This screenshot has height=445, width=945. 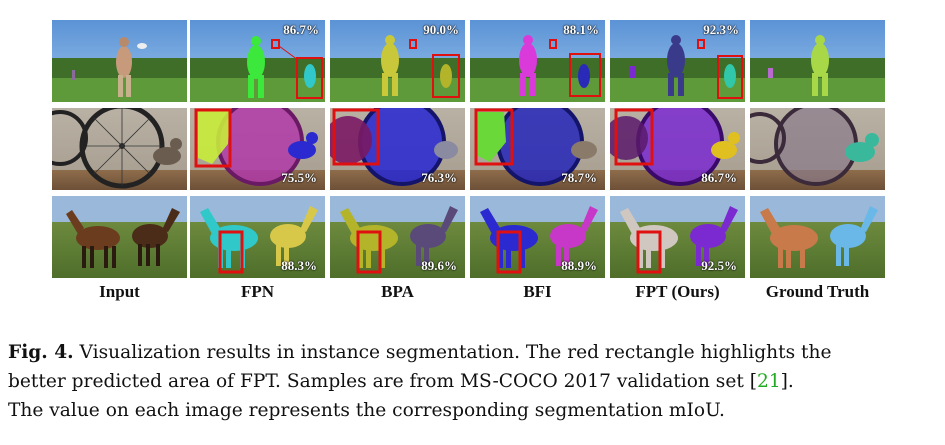 What do you see at coordinates (537, 237) in the screenshot?
I see `tile-row3-bfi: 88.9%` at bounding box center [537, 237].